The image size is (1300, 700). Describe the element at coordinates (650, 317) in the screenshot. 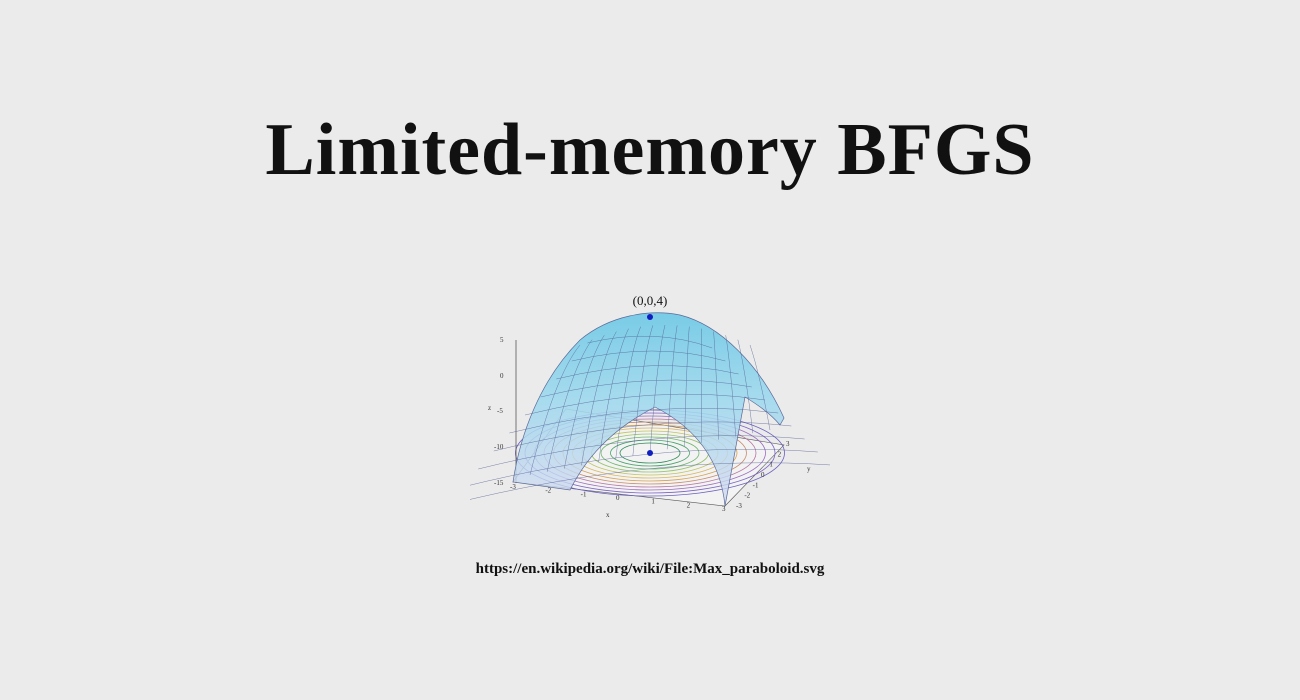

I see `maximum-point` at that location.